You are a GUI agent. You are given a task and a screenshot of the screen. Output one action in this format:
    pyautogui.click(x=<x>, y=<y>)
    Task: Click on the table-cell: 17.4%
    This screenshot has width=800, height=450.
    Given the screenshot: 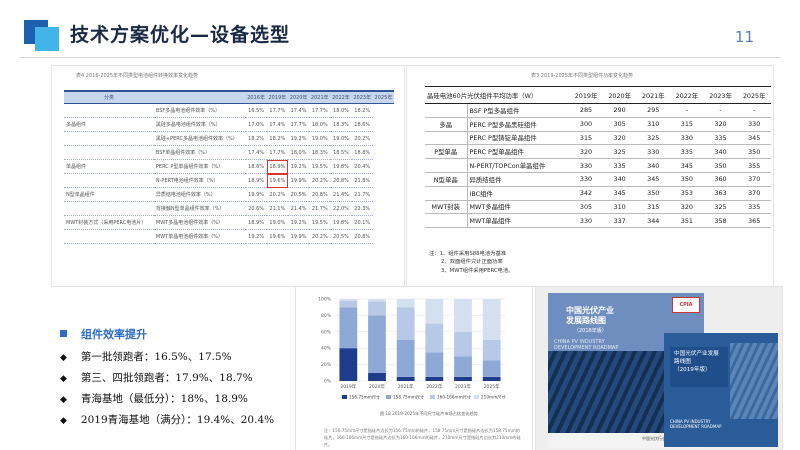 What is the action you would take?
    pyautogui.click(x=298, y=110)
    